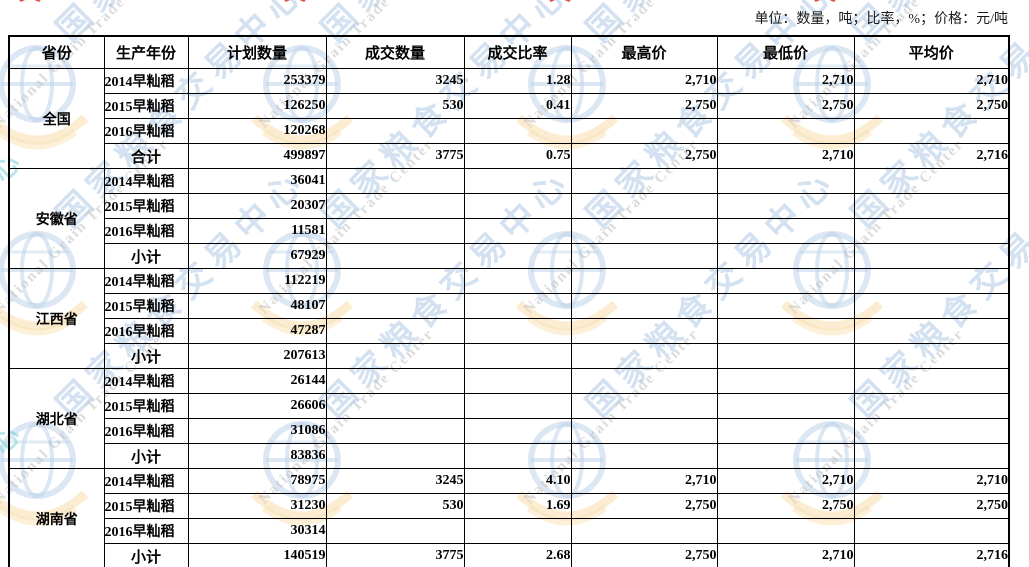 This screenshot has width=1029, height=567. What do you see at coordinates (146, 156) in the screenshot?
I see `subtotal-label-cell: 合计` at bounding box center [146, 156].